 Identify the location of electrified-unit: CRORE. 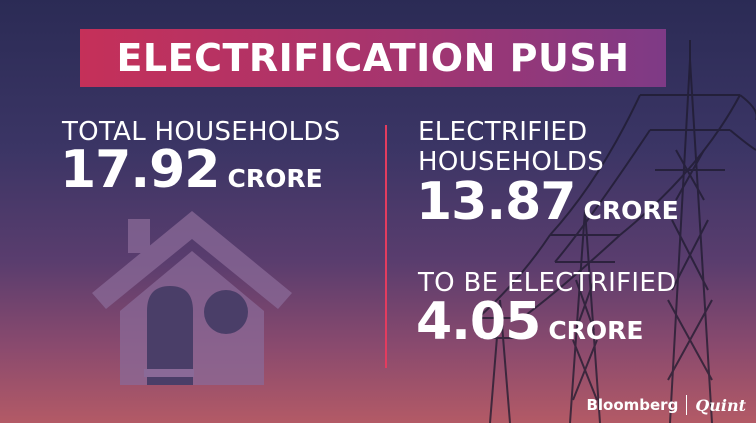
(631, 210).